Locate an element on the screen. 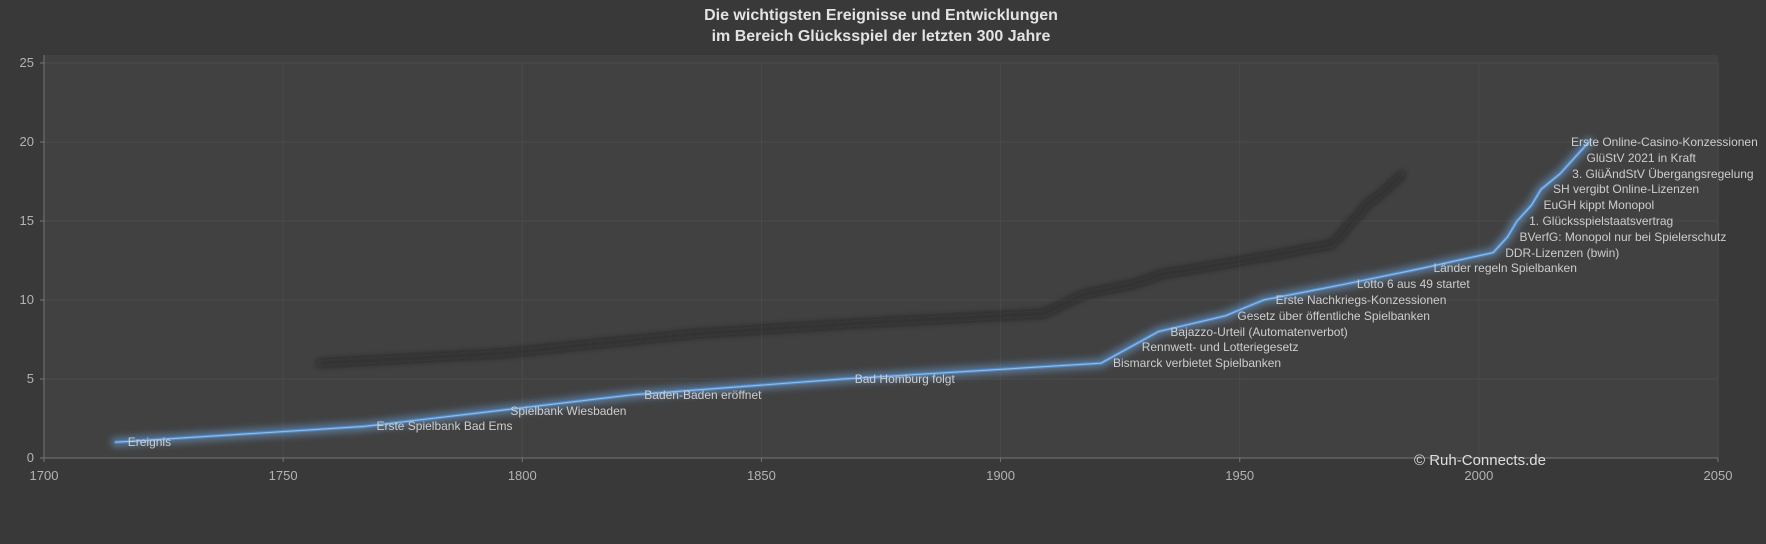 The image size is (1766, 544). x-tick-label: 1700 is located at coordinates (44, 475).